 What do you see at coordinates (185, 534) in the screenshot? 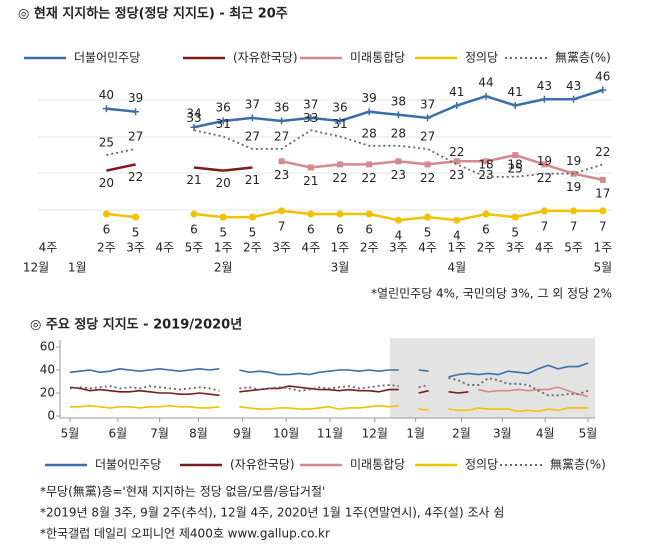
I see `footnote: *한국갤럽 데일리 오피니언 제400호 www.gallup.co.kr` at bounding box center [185, 534].